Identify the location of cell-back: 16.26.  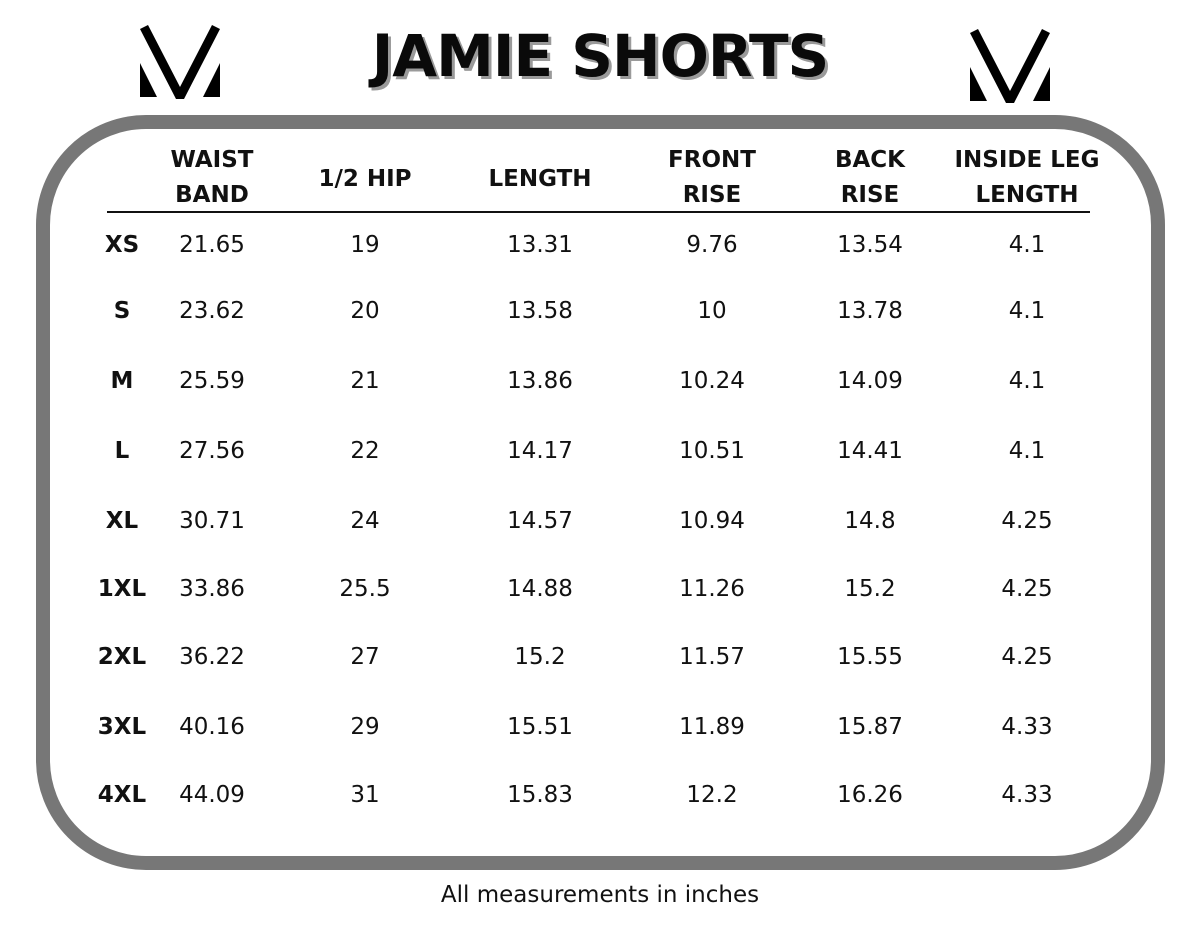
(870, 795).